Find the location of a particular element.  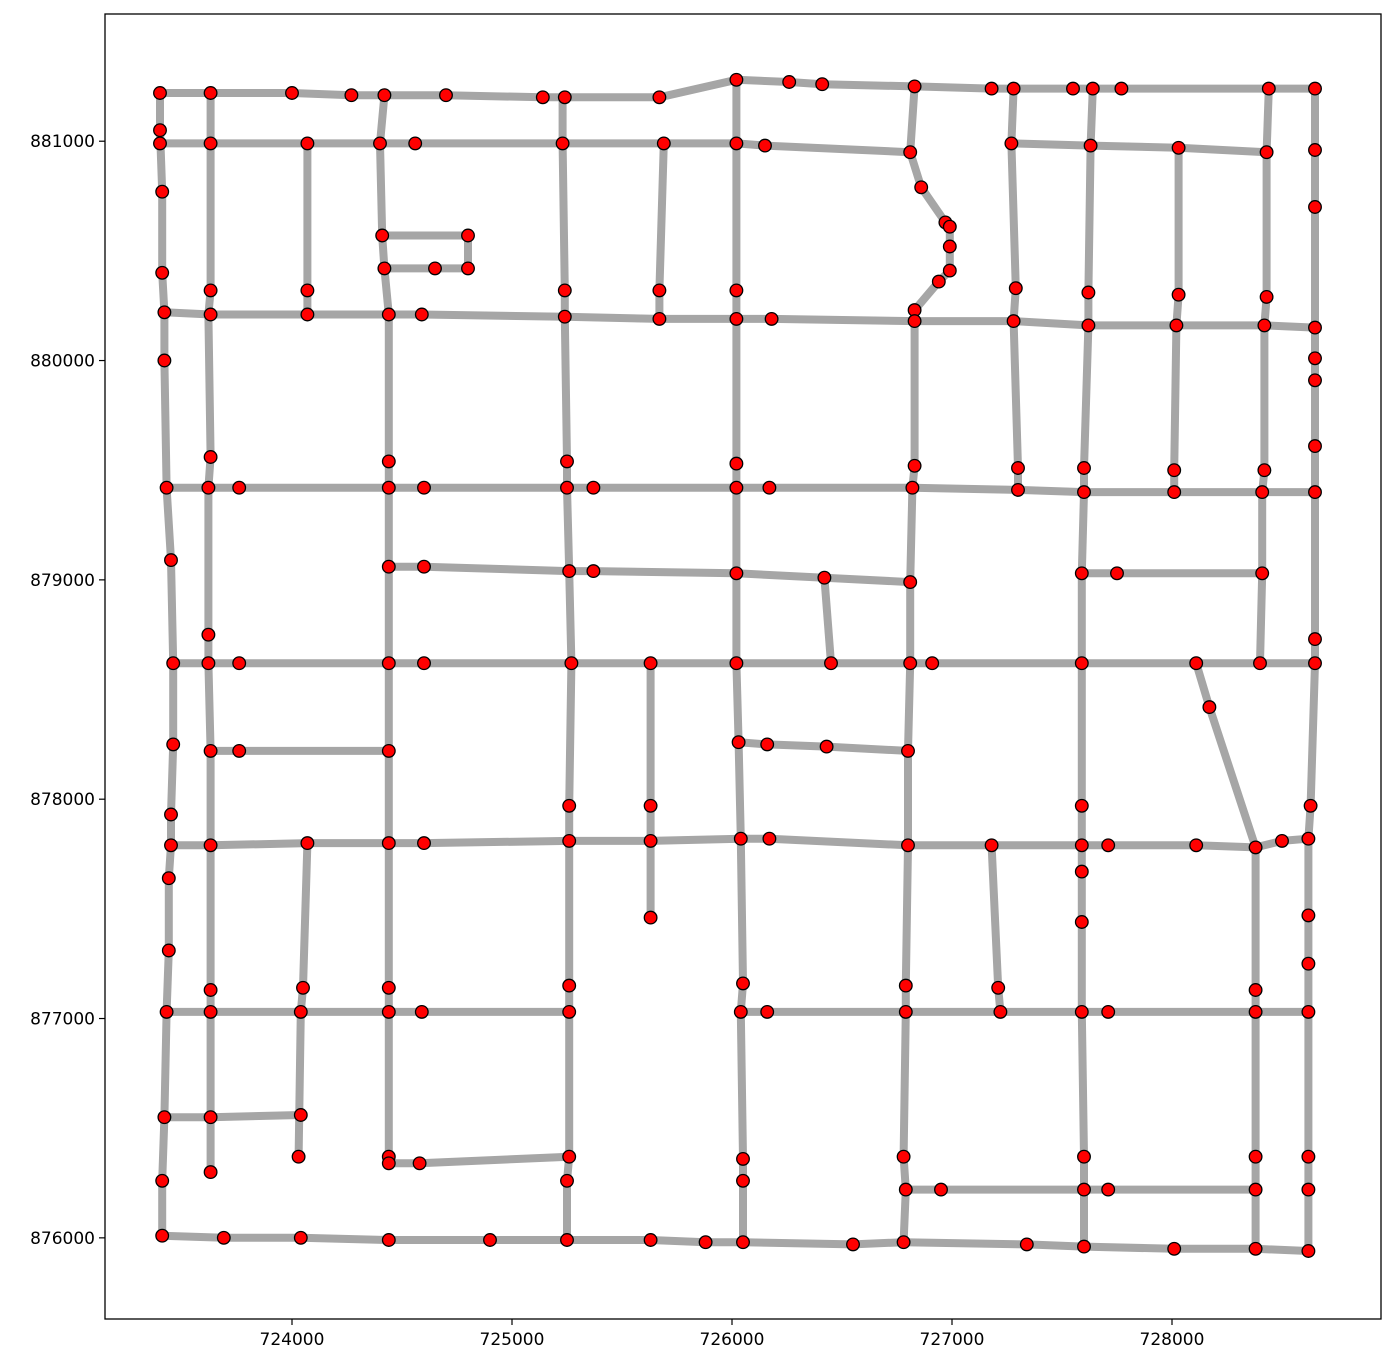

y-axis-ticks: 876000 877000 878000 879000 880000 881000 is located at coordinates (67, 690).